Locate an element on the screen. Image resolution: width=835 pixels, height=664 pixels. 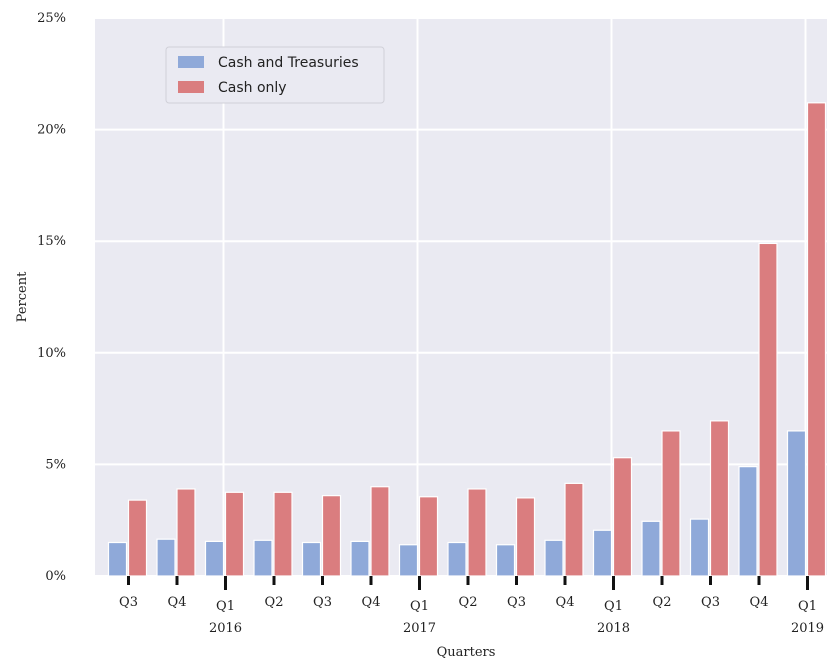
legend-box is located at coordinates (275, 75).